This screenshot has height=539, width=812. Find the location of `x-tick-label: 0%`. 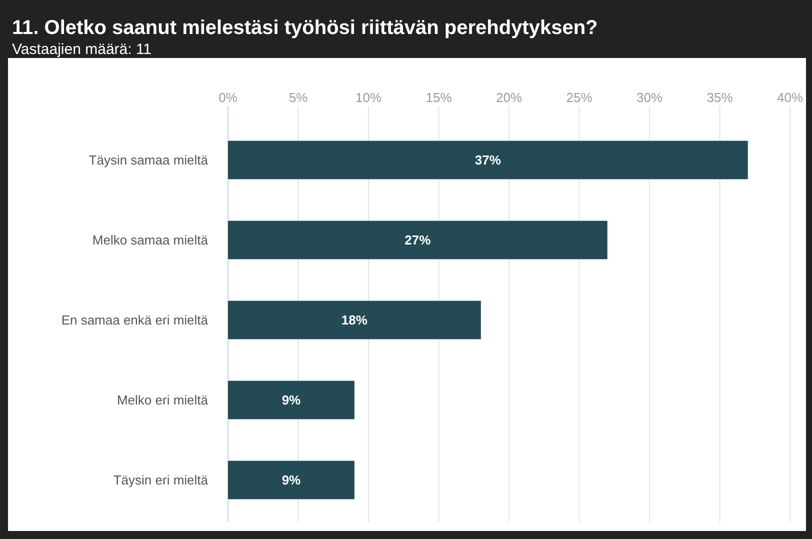

x-tick-label: 0% is located at coordinates (228, 97).